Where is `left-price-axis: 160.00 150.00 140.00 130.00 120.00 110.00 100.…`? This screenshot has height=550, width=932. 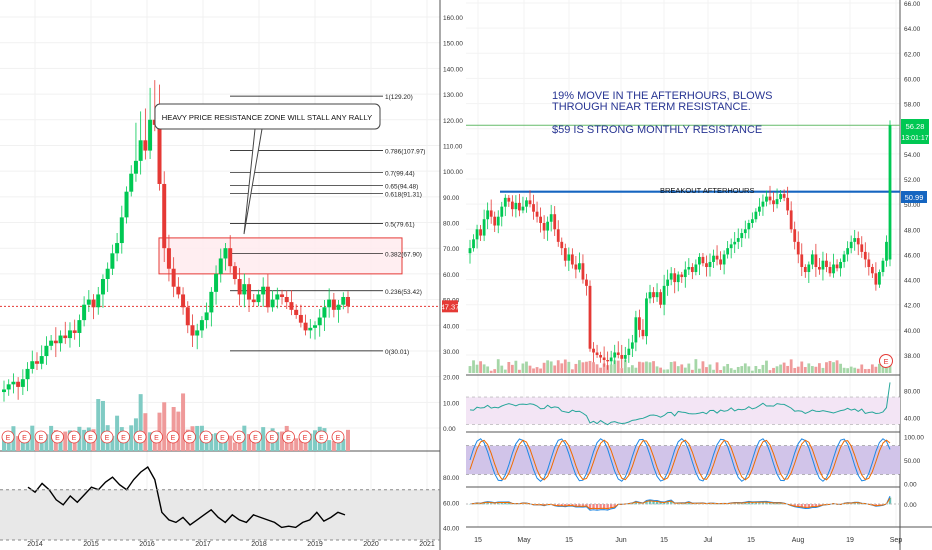
left-price-axis: 160.00 150.00 140.00 130.00 120.00 110.00 100.… is located at coordinates (453, 224).